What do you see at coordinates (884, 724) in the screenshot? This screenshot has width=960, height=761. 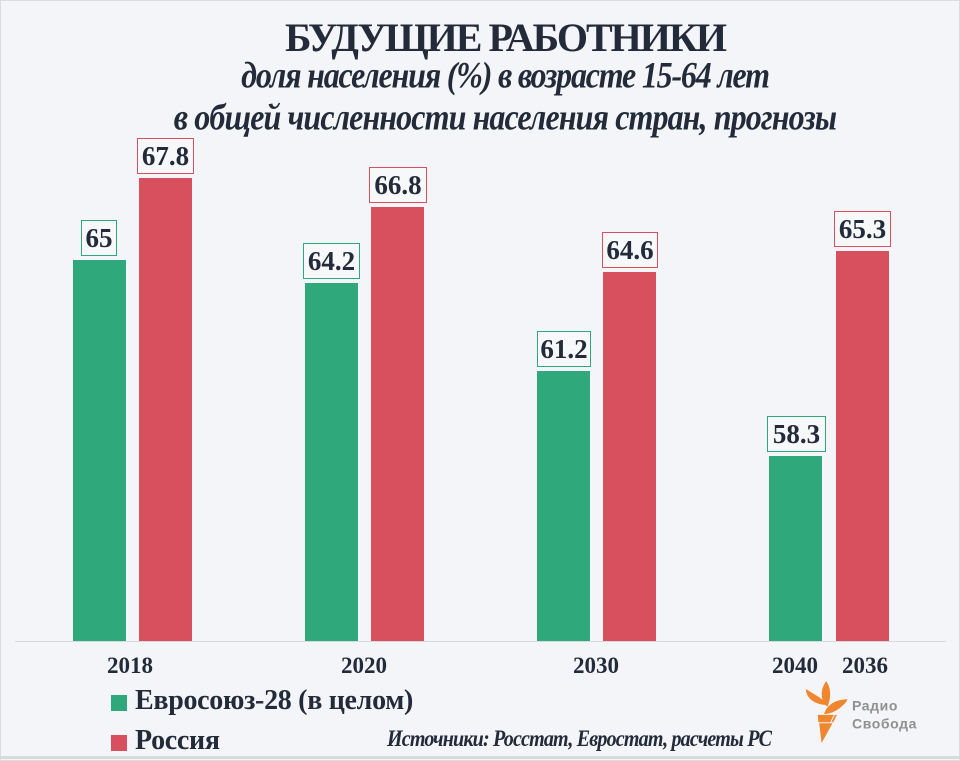 I see `svg-text: Свобода` at bounding box center [884, 724].